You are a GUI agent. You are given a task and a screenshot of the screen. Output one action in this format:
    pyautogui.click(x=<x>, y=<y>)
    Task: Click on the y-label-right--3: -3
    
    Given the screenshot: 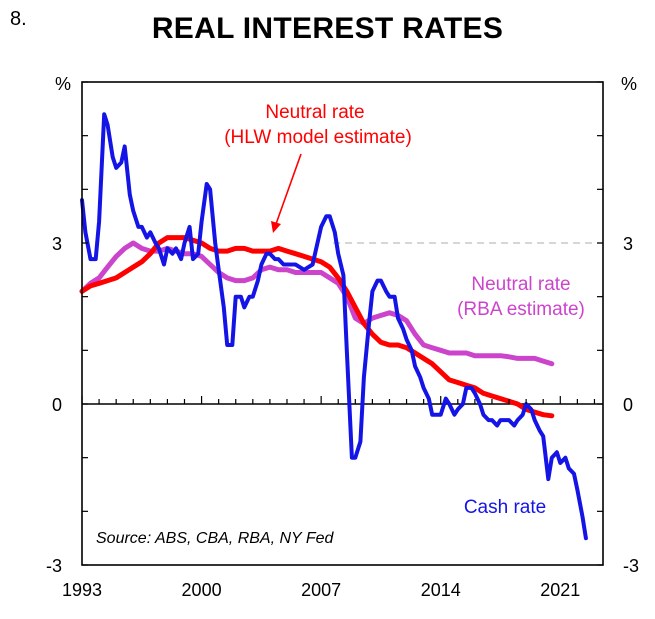 What is the action you would take?
    pyautogui.click(x=631, y=566)
    